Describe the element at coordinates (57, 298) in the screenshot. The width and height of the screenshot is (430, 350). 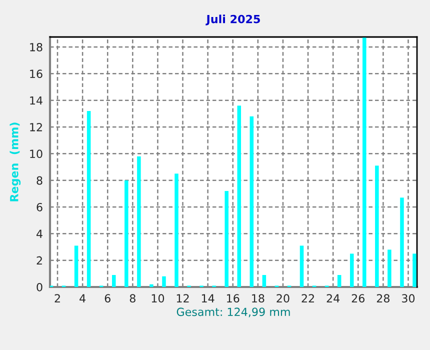
I see `x-tick-label: 2` at that location.